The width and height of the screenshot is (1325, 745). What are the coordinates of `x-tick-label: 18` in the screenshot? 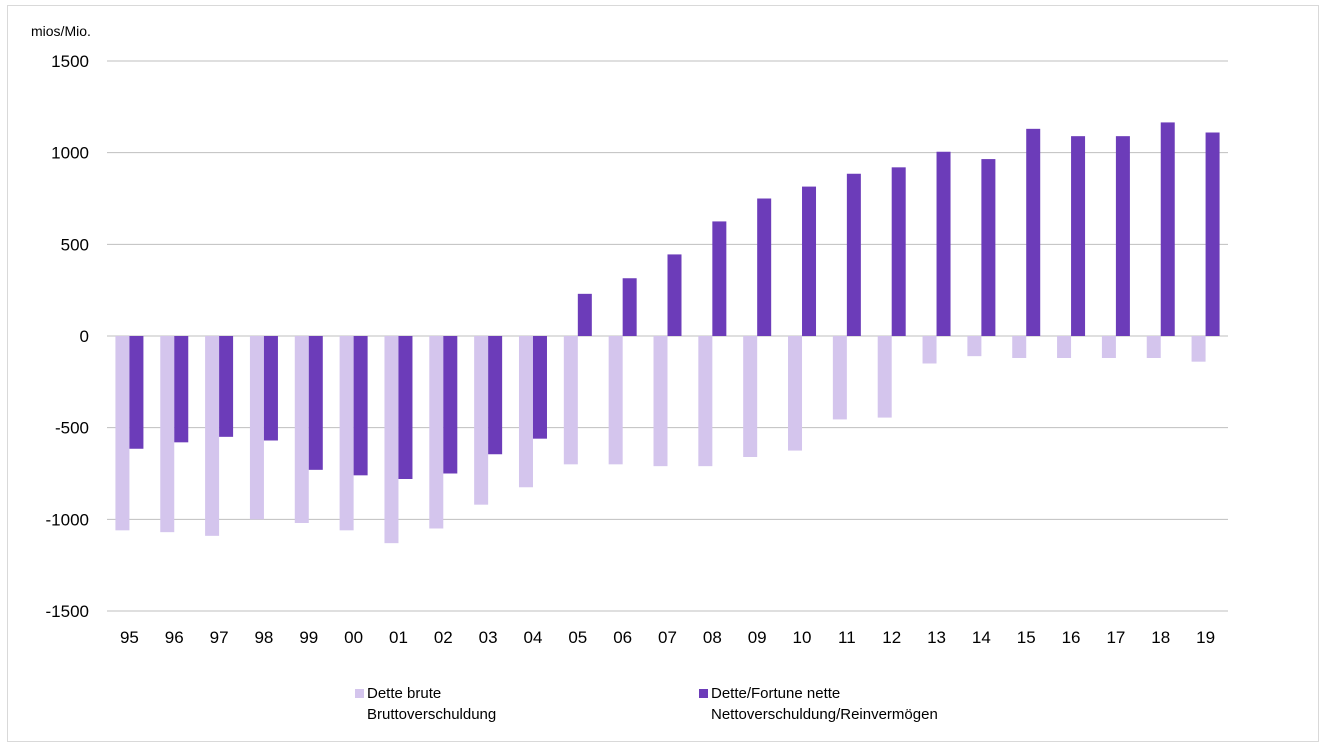 It's located at (1160, 637).